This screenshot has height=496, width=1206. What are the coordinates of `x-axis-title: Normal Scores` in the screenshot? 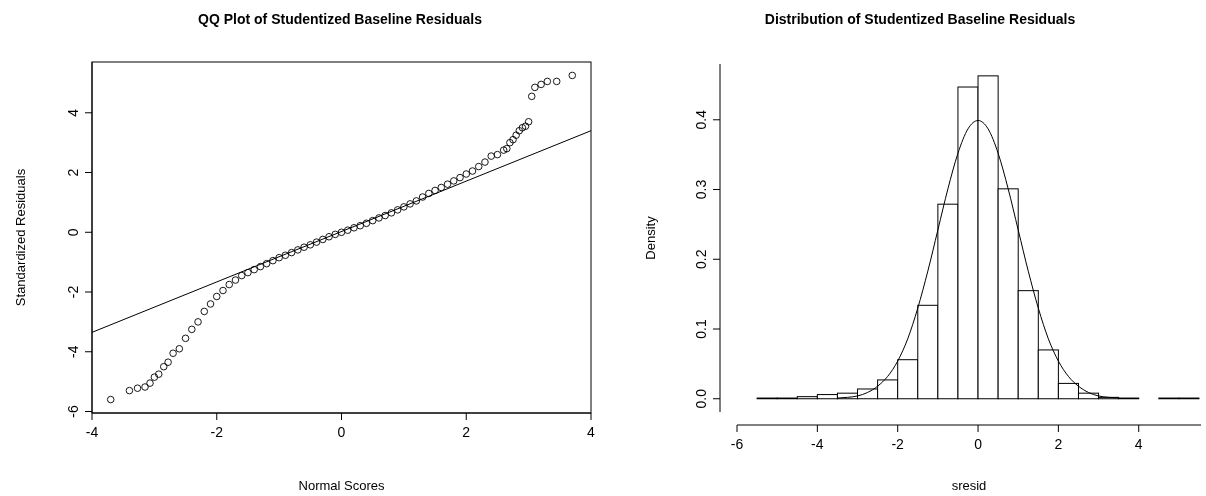 It's located at (341, 485).